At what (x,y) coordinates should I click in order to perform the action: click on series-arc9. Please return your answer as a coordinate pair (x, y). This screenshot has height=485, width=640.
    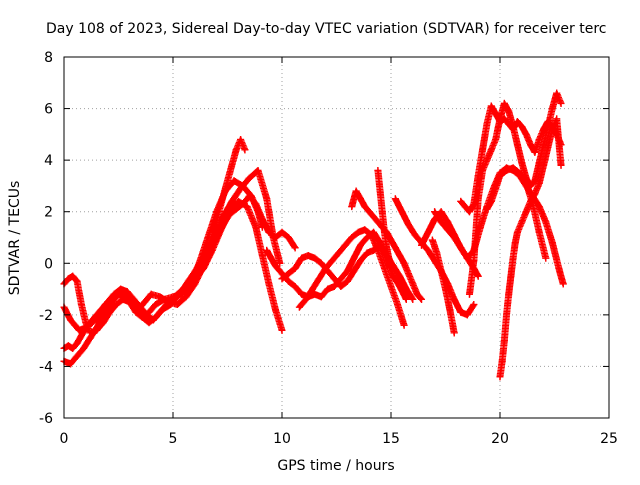
    Looking at the image, I should click on (387, 245).